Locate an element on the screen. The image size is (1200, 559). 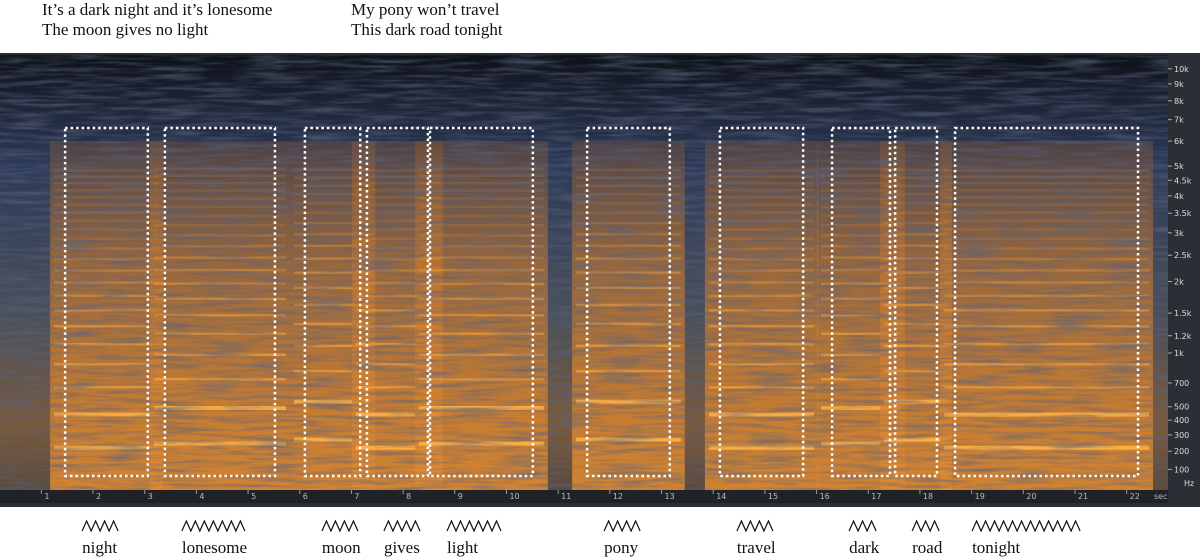
x-tick-label: 22 is located at coordinates (1135, 496).